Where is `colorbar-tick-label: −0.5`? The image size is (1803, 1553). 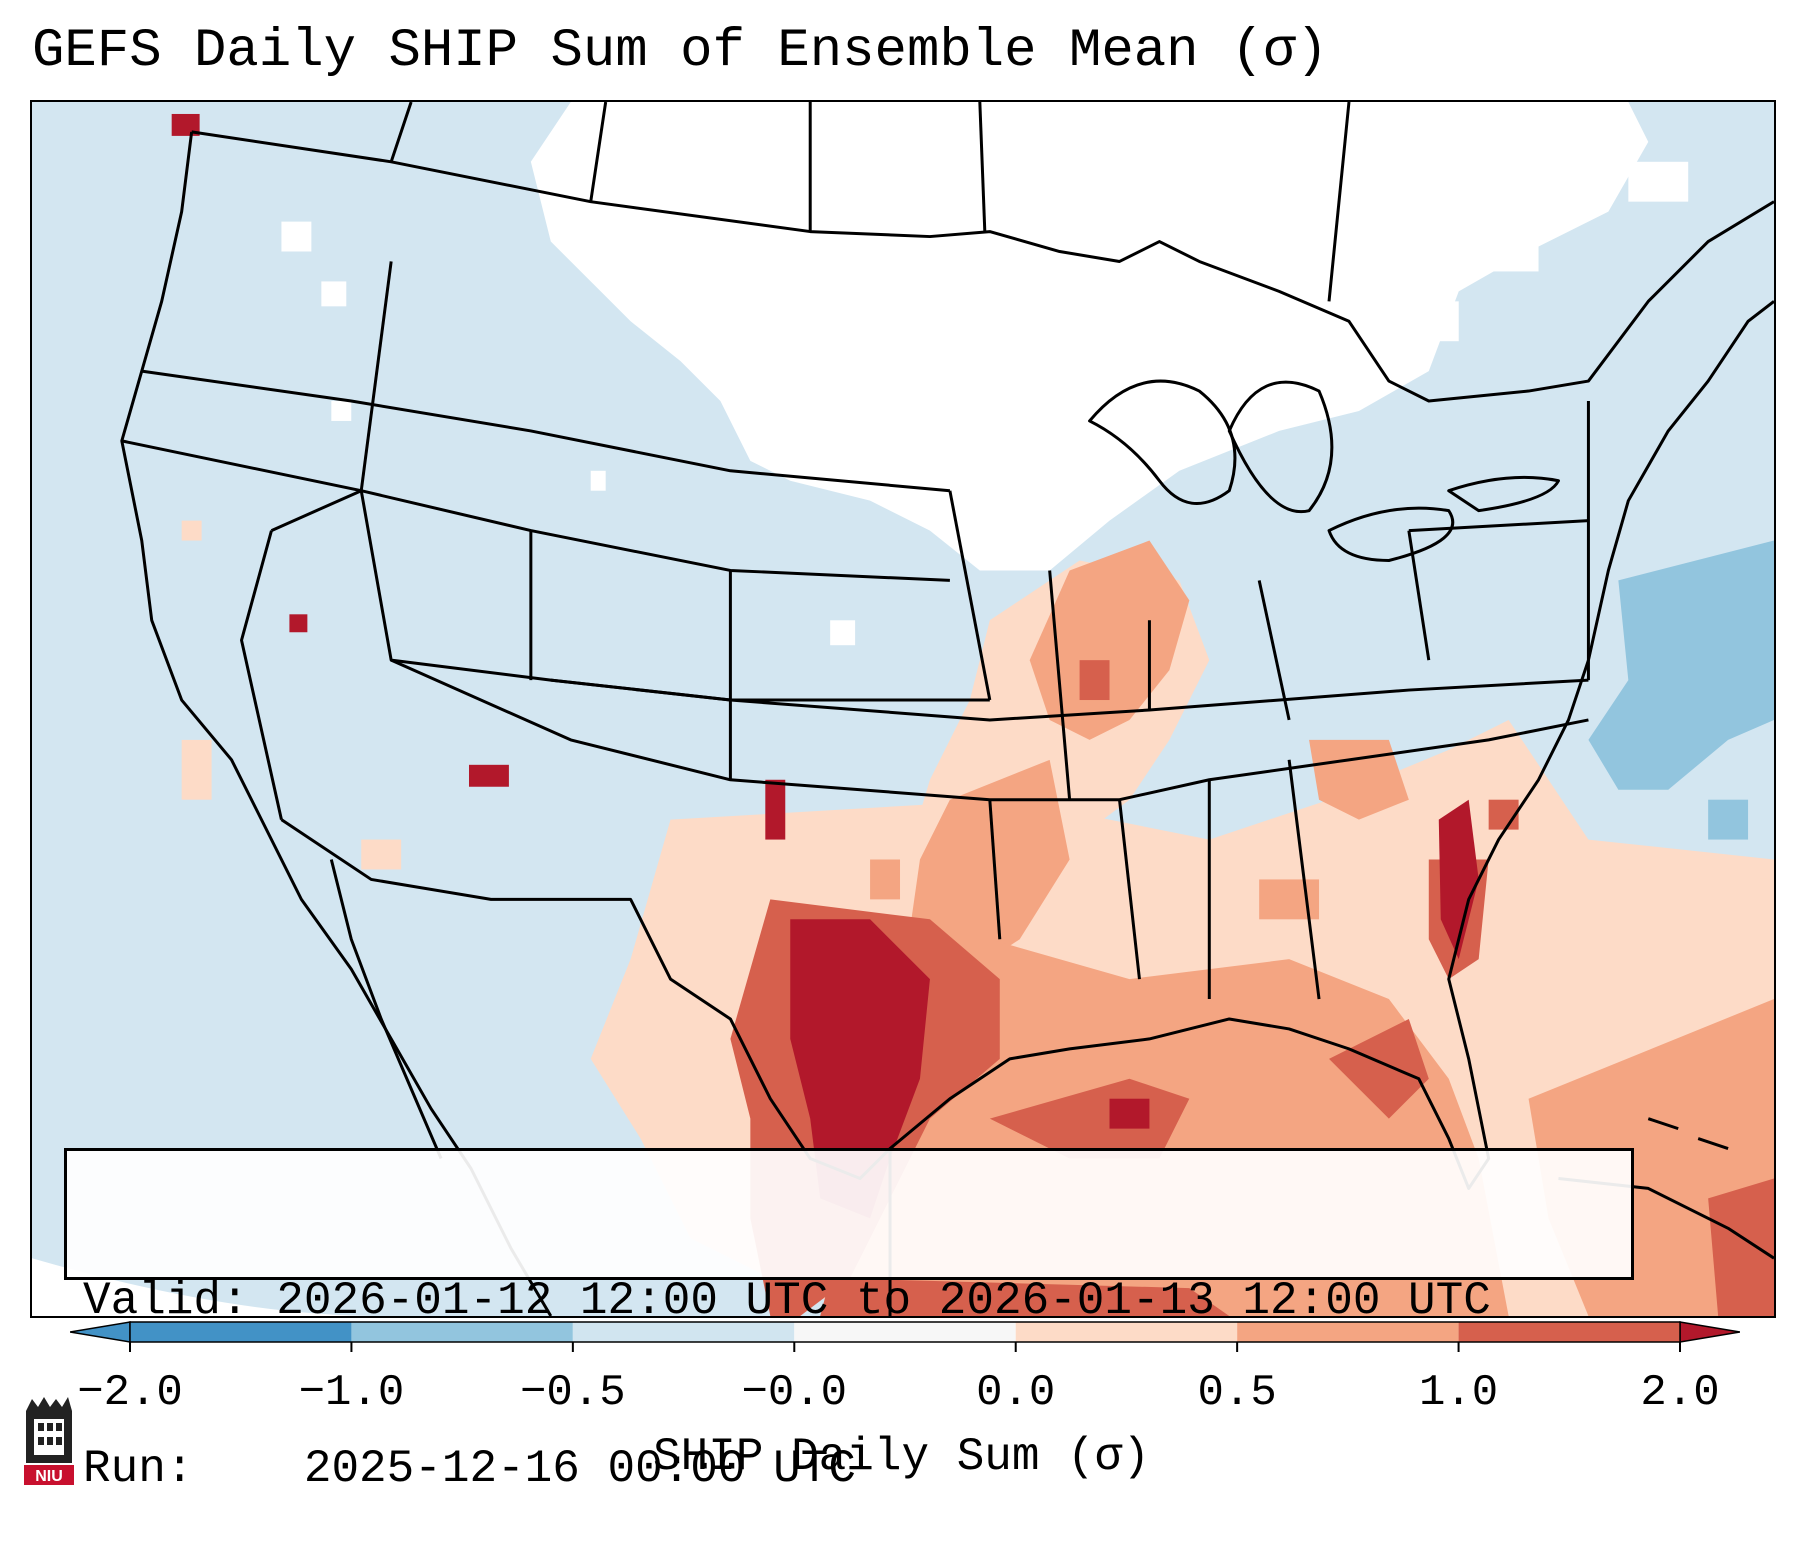
colorbar-tick-label: −0.5 is located at coordinates (573, 1393).